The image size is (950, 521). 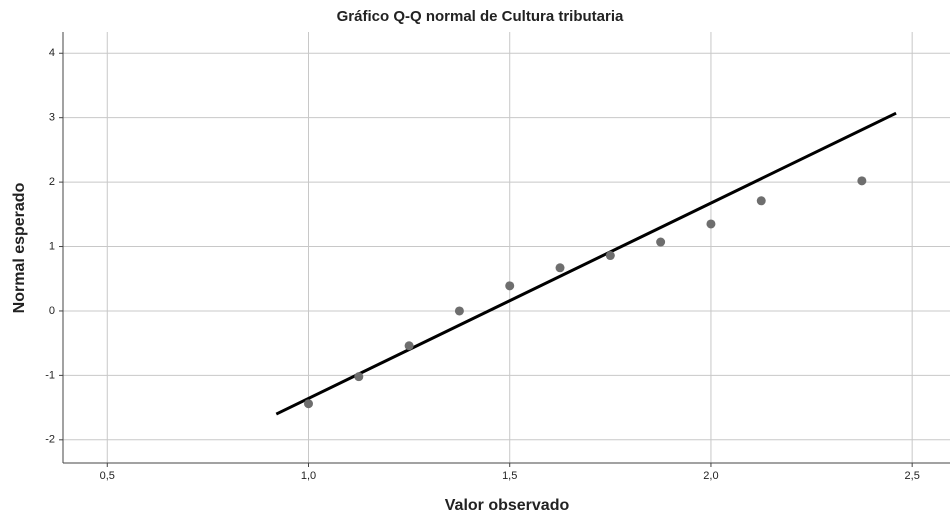 What do you see at coordinates (52, 53) in the screenshot?
I see `y-tick-label: 4` at bounding box center [52, 53].